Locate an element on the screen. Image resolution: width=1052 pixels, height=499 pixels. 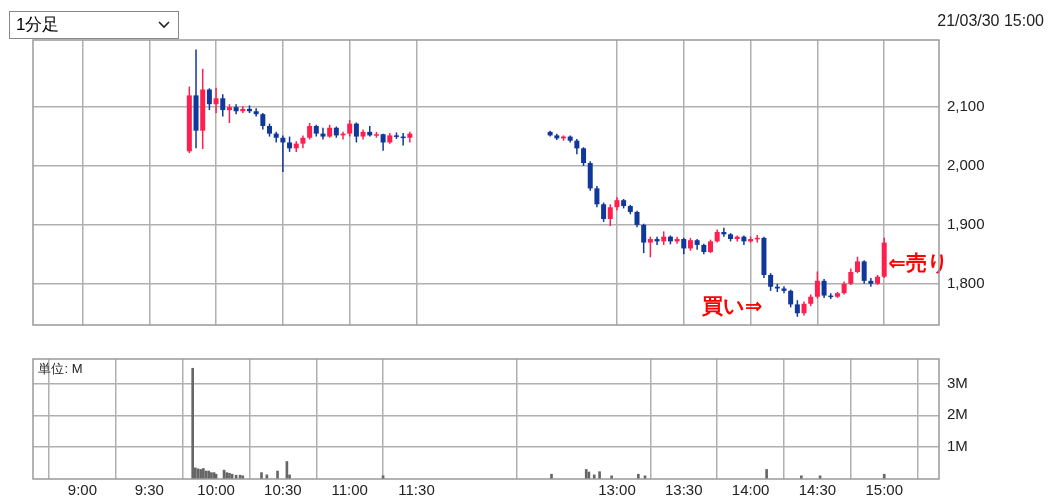
x-tick-label: 9:00 is located at coordinates (82, 490).